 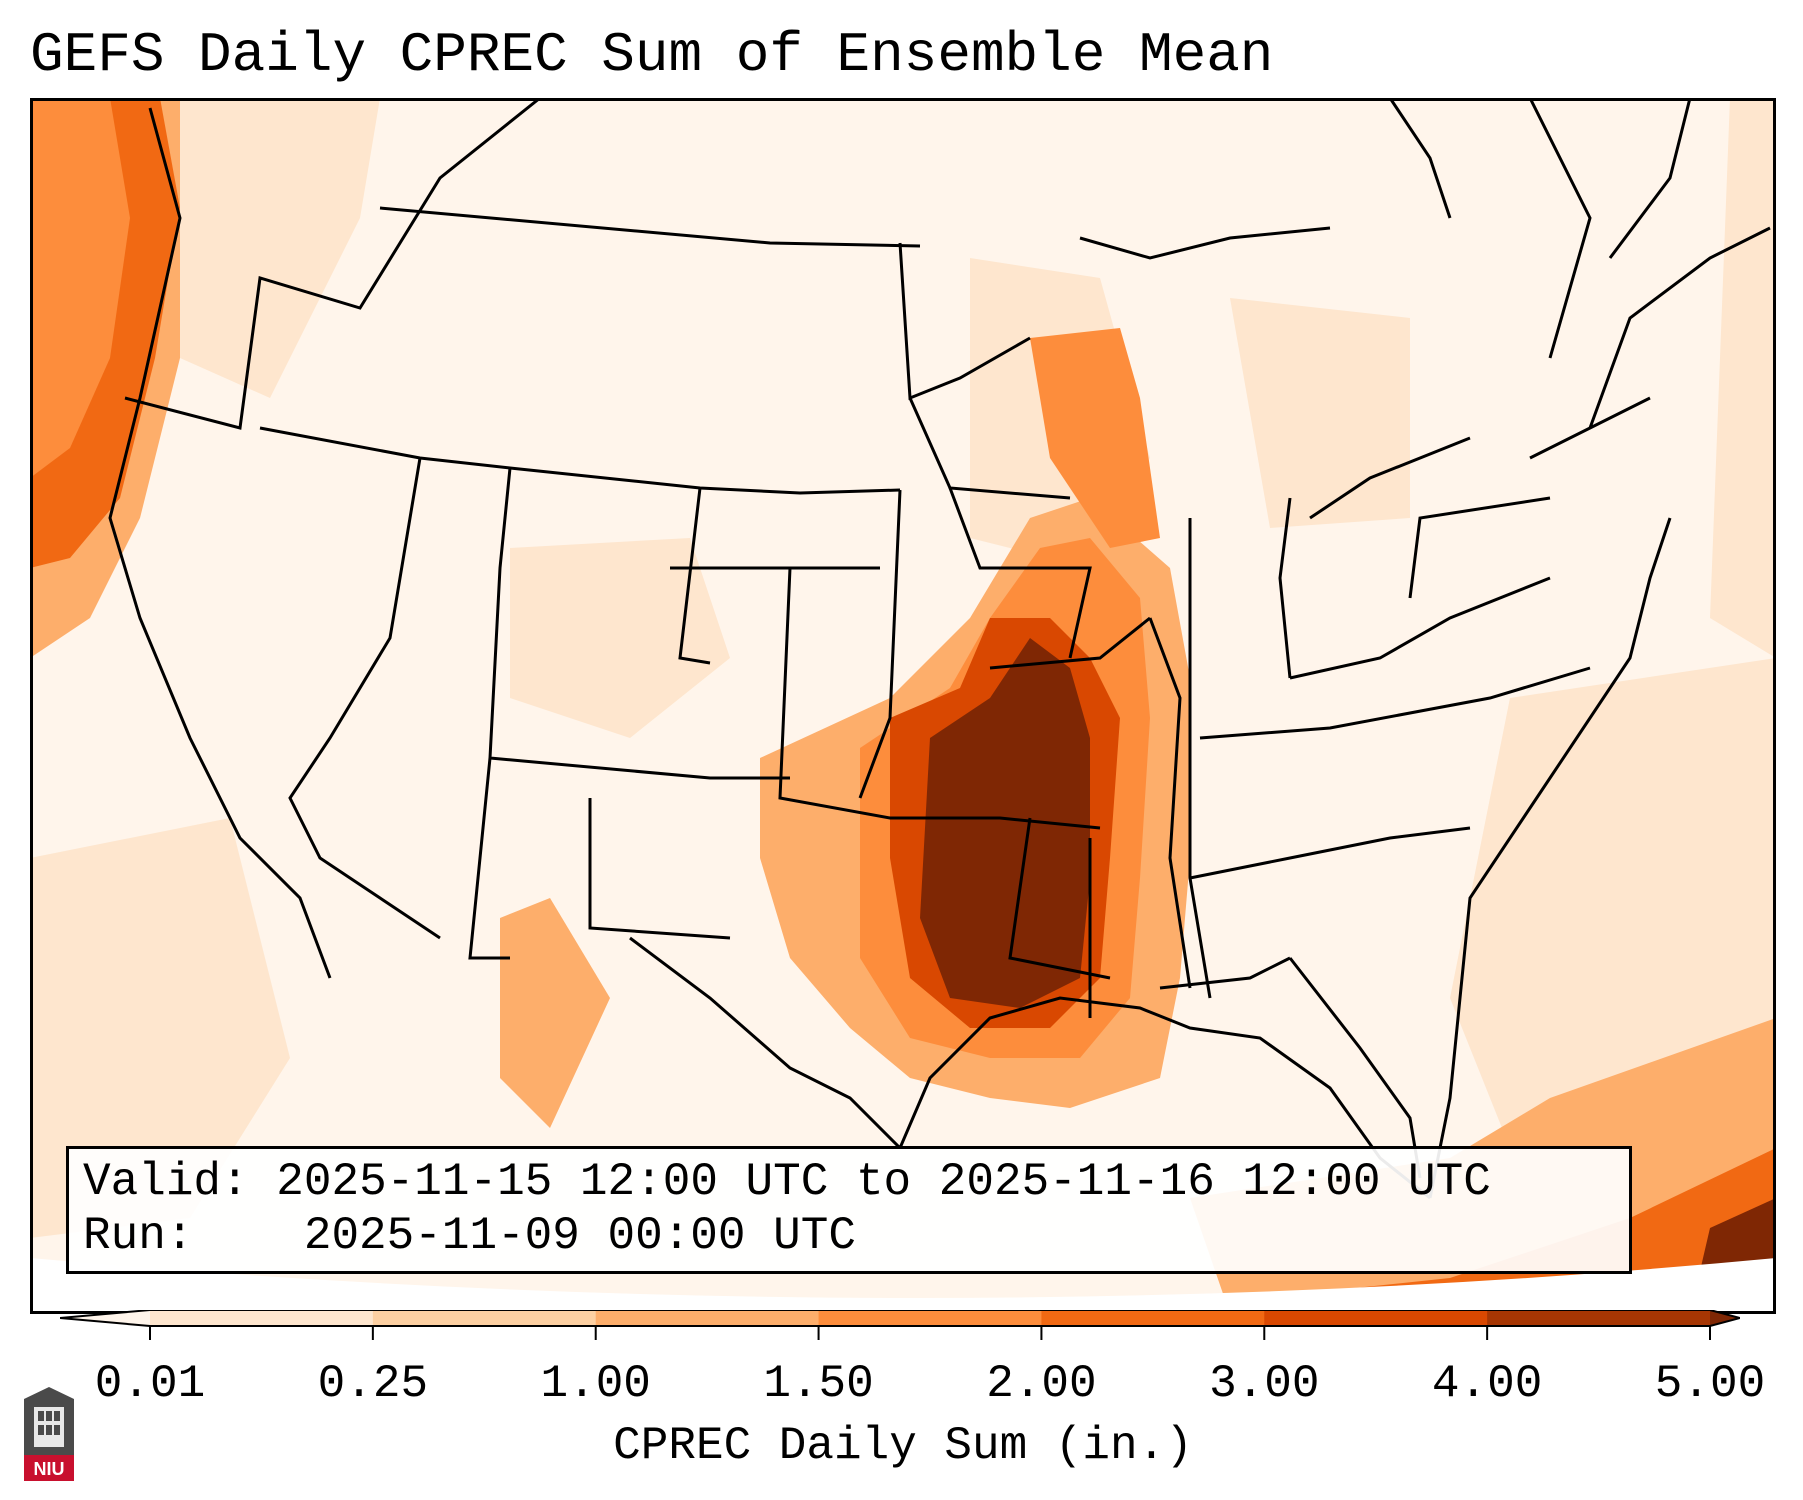 I want to click on colorbar, so click(x=900, y=1325).